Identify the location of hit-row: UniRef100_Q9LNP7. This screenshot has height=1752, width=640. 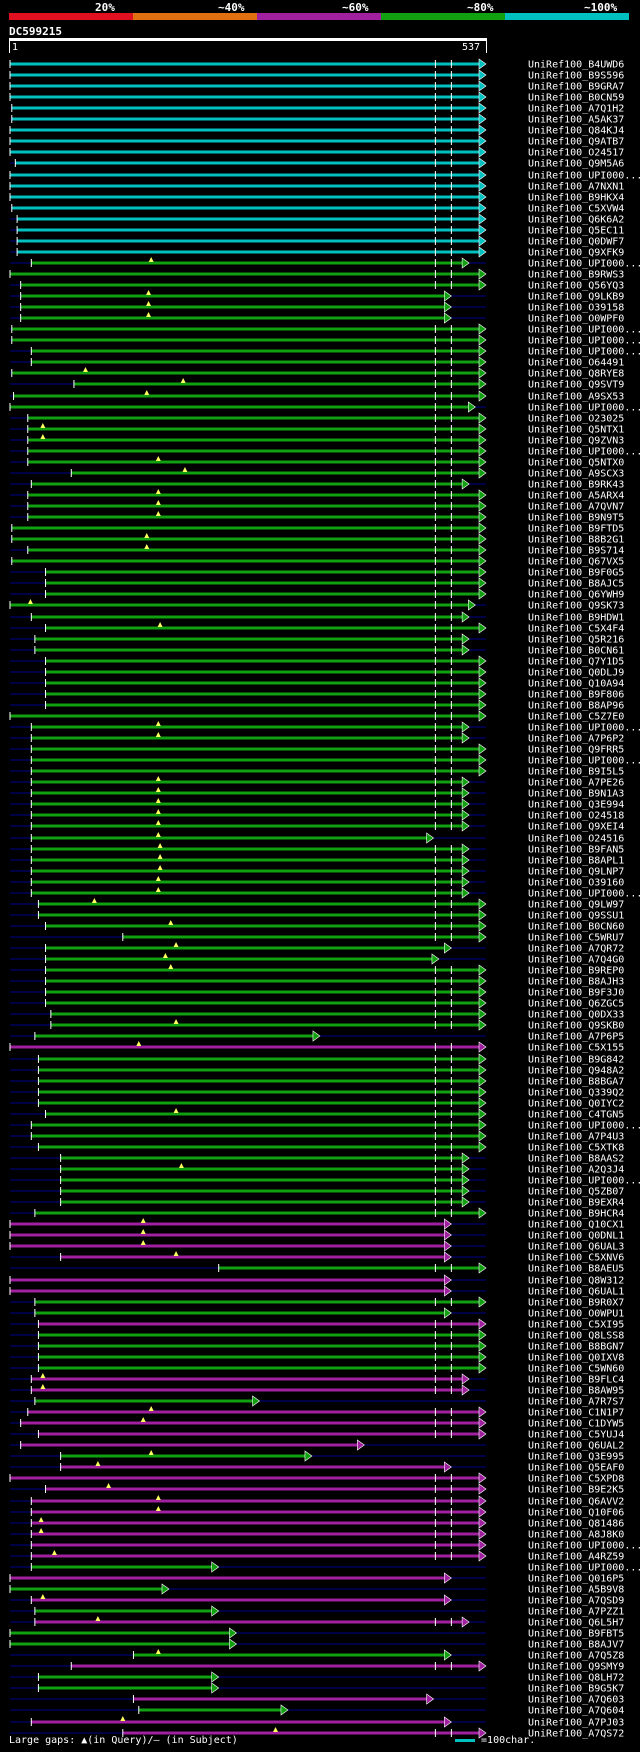
(317, 871).